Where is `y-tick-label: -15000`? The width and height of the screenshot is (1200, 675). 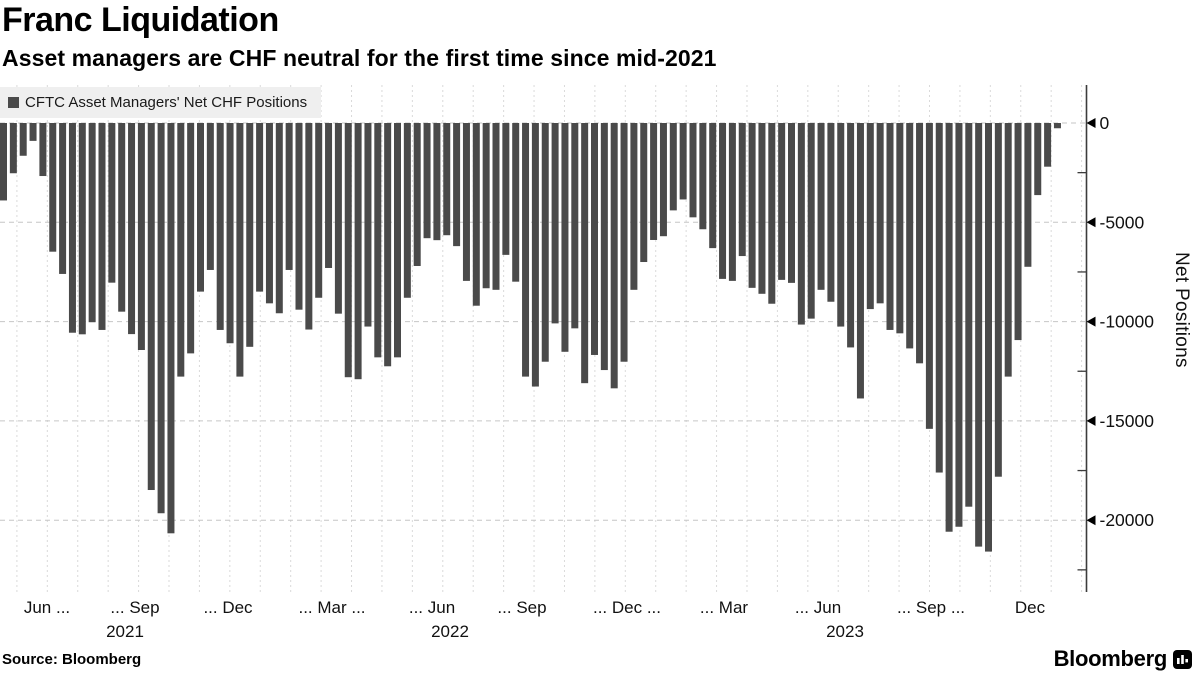 y-tick-label: -15000 is located at coordinates (1127, 421).